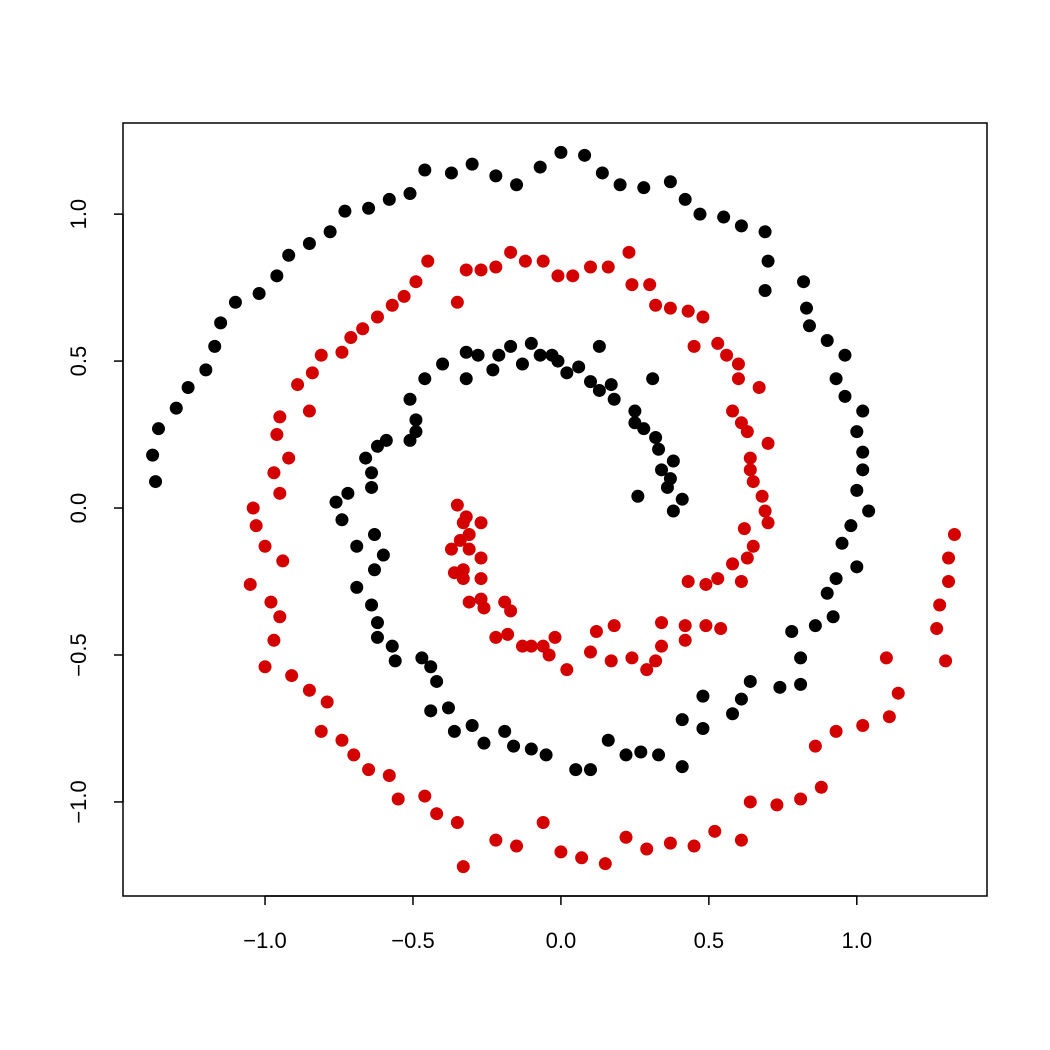  I want to click on y-tick-label: 0.0, so click(78, 508).